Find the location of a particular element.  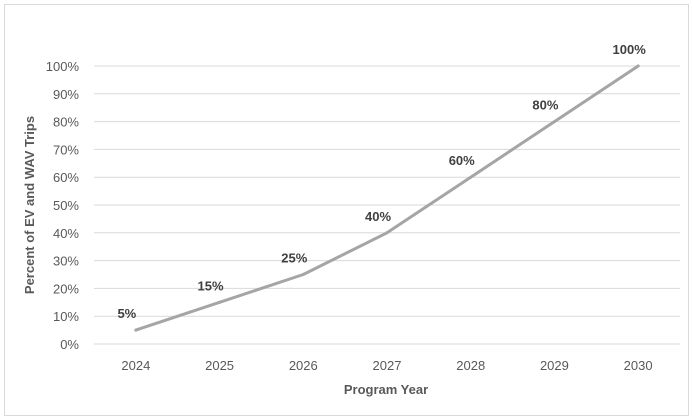

data-label: 100% is located at coordinates (630, 49).